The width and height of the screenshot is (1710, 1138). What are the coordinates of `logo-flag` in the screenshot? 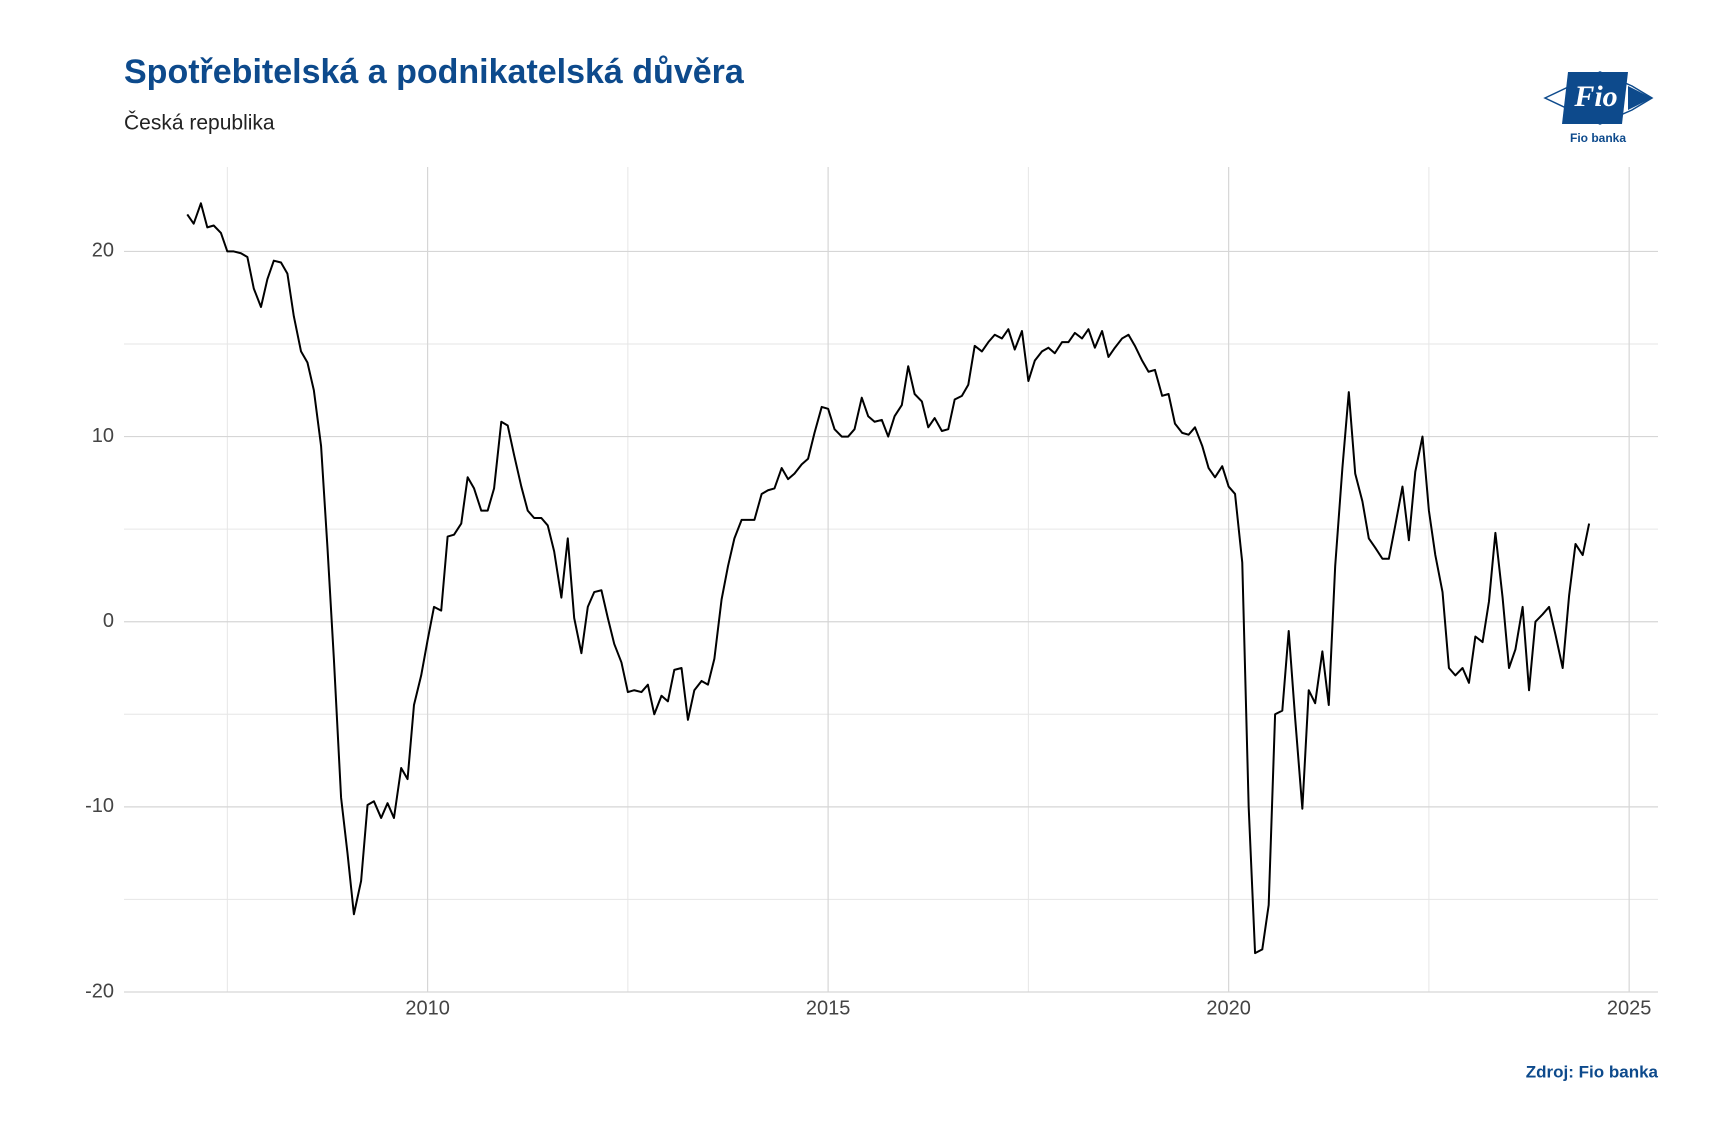 It's located at (1595, 98).